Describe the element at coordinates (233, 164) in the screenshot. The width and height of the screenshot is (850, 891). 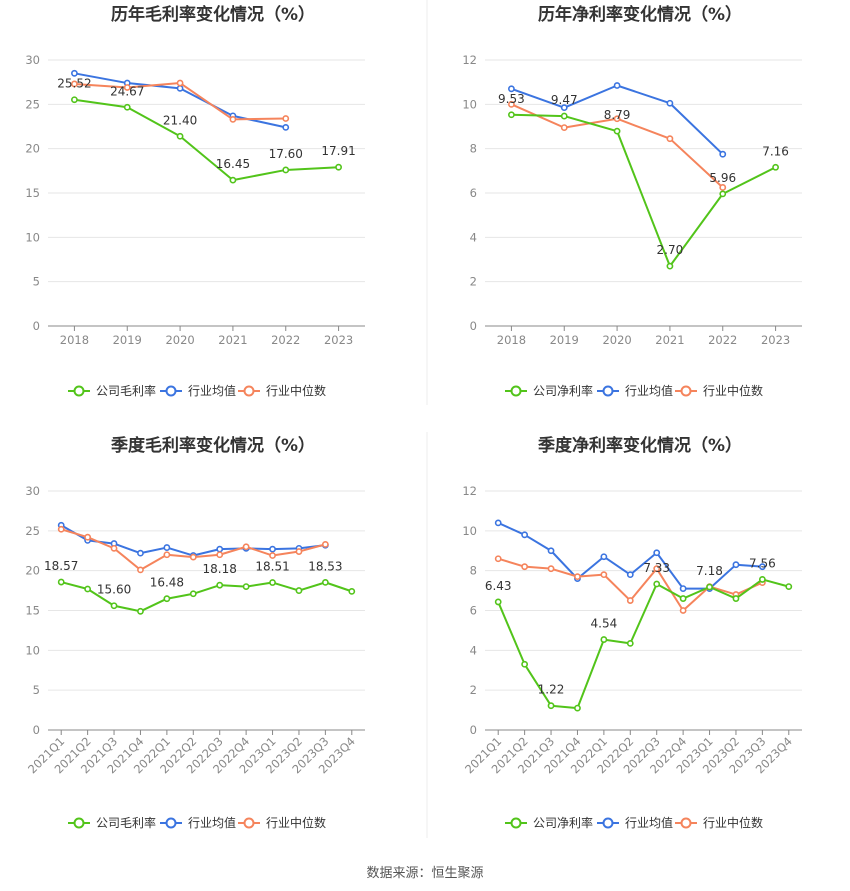
I see `data-label: 16.45` at that location.